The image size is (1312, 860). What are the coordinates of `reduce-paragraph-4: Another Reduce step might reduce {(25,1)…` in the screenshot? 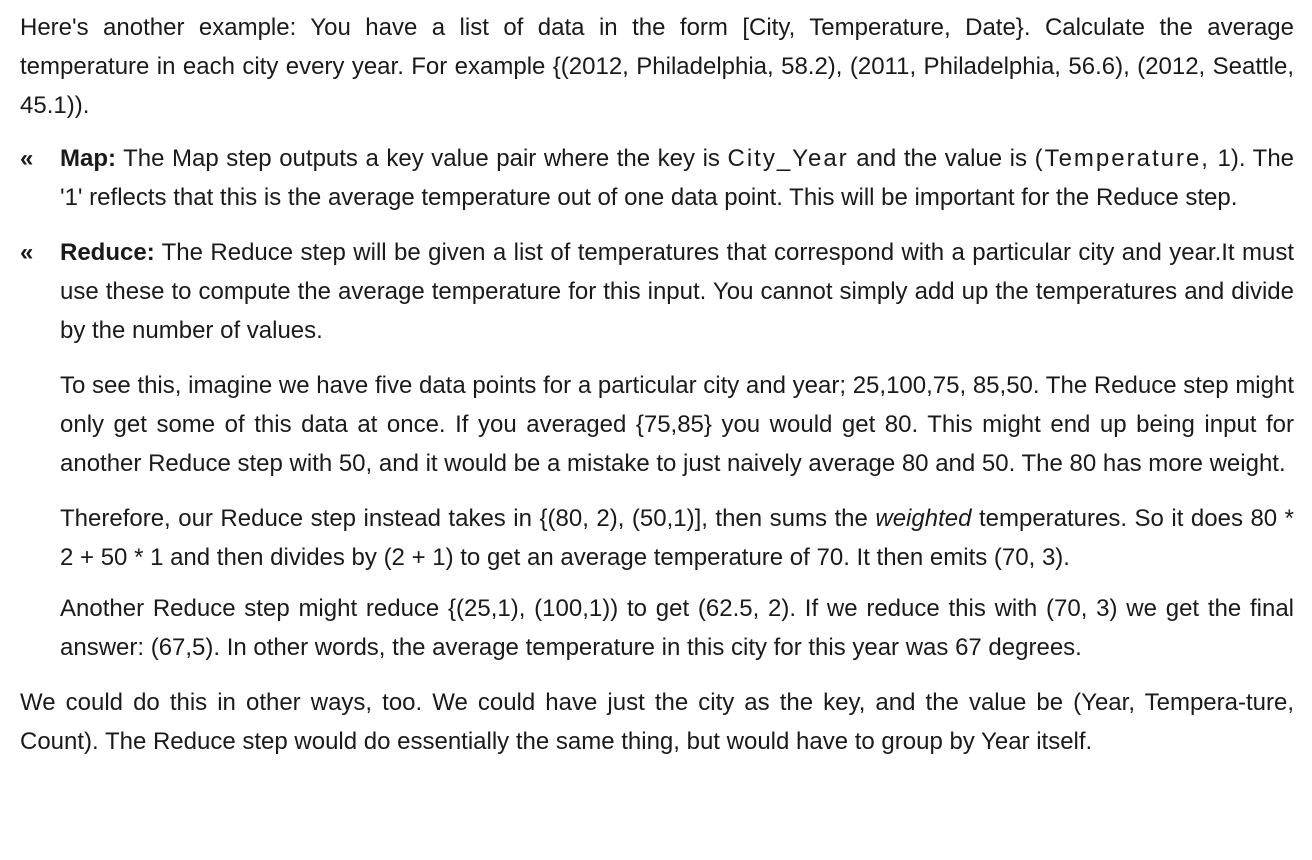 It's located at (677, 628).